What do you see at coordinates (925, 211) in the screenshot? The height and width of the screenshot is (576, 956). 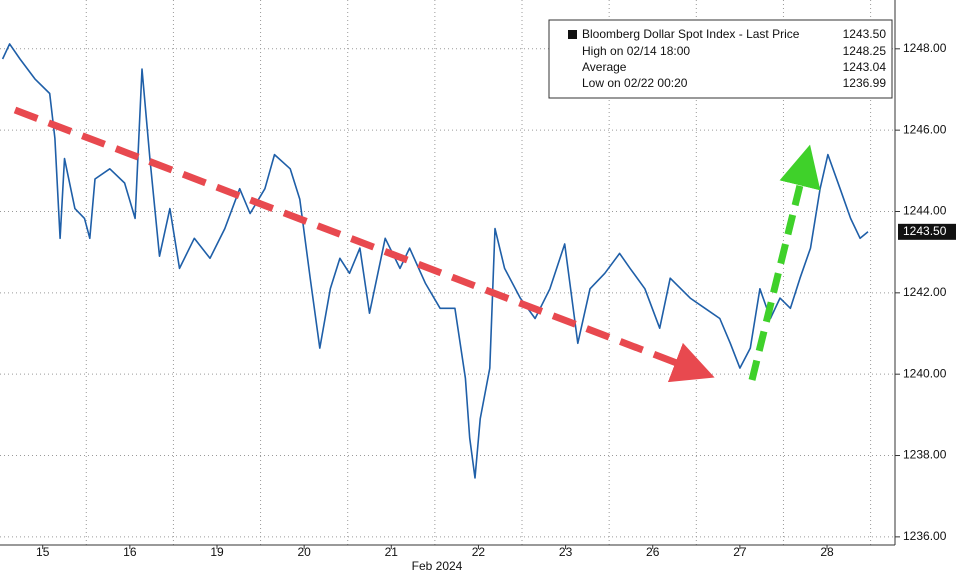 I see `y-tick-label: 1244.00` at bounding box center [925, 211].